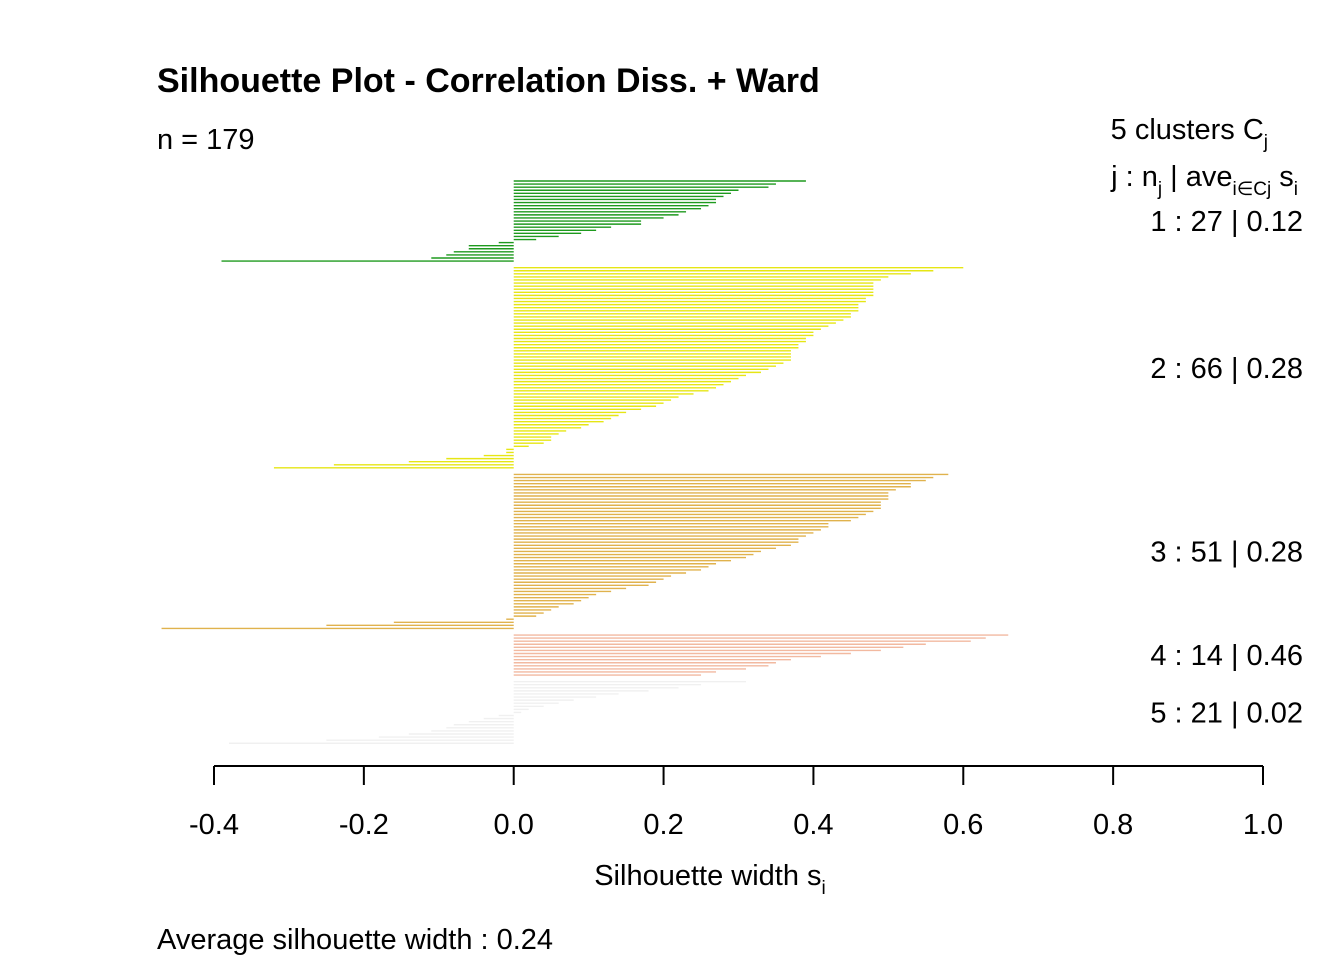  I want to click on x-axis-label: Silhouette width si, so click(710, 879).